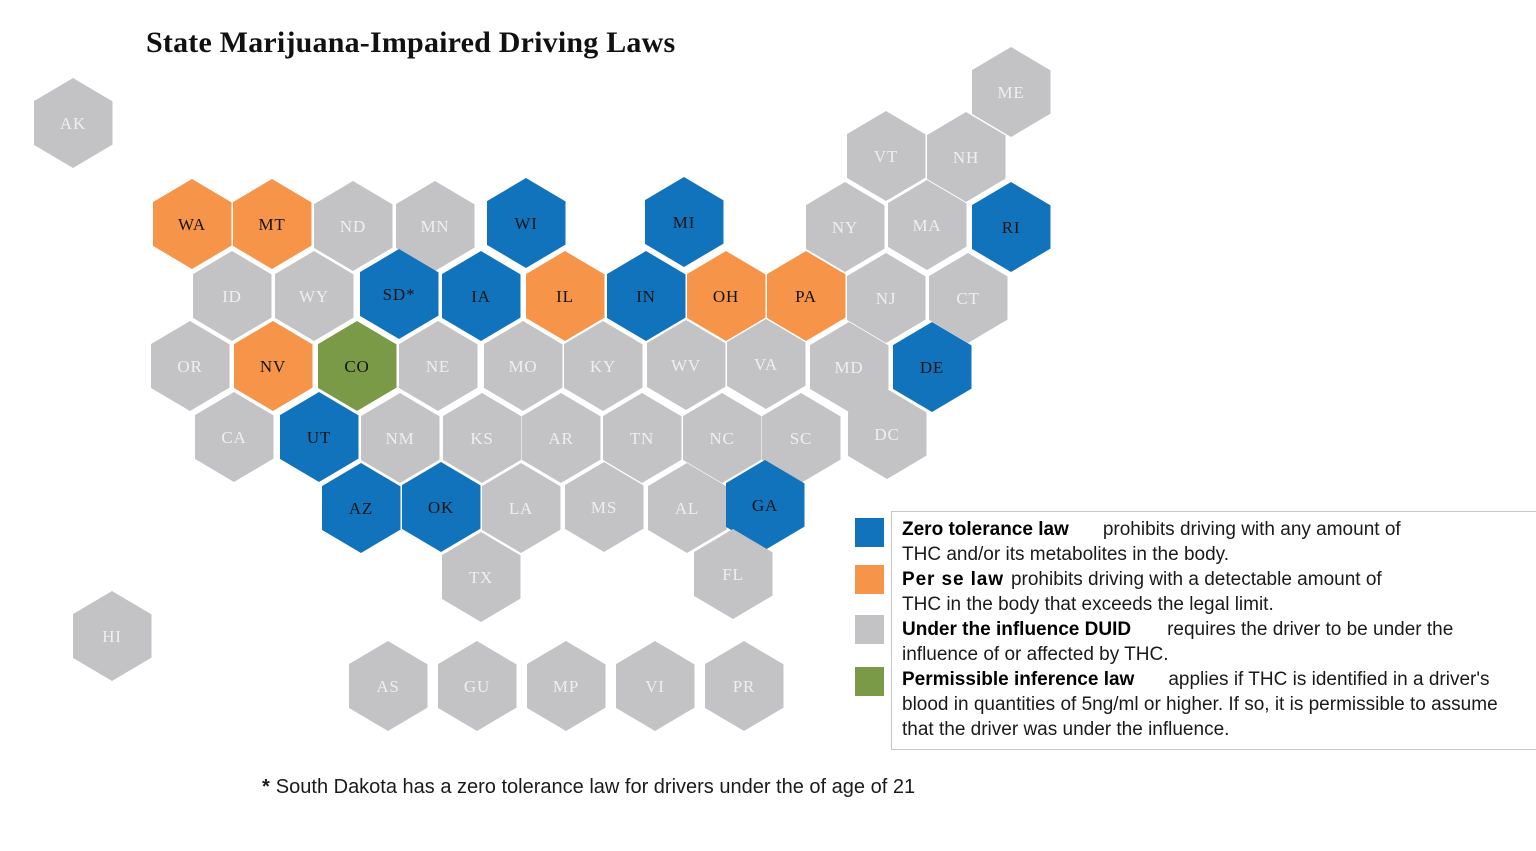 This screenshot has height=851, width=1536. I want to click on state-hex-WA: WA, so click(192, 224).